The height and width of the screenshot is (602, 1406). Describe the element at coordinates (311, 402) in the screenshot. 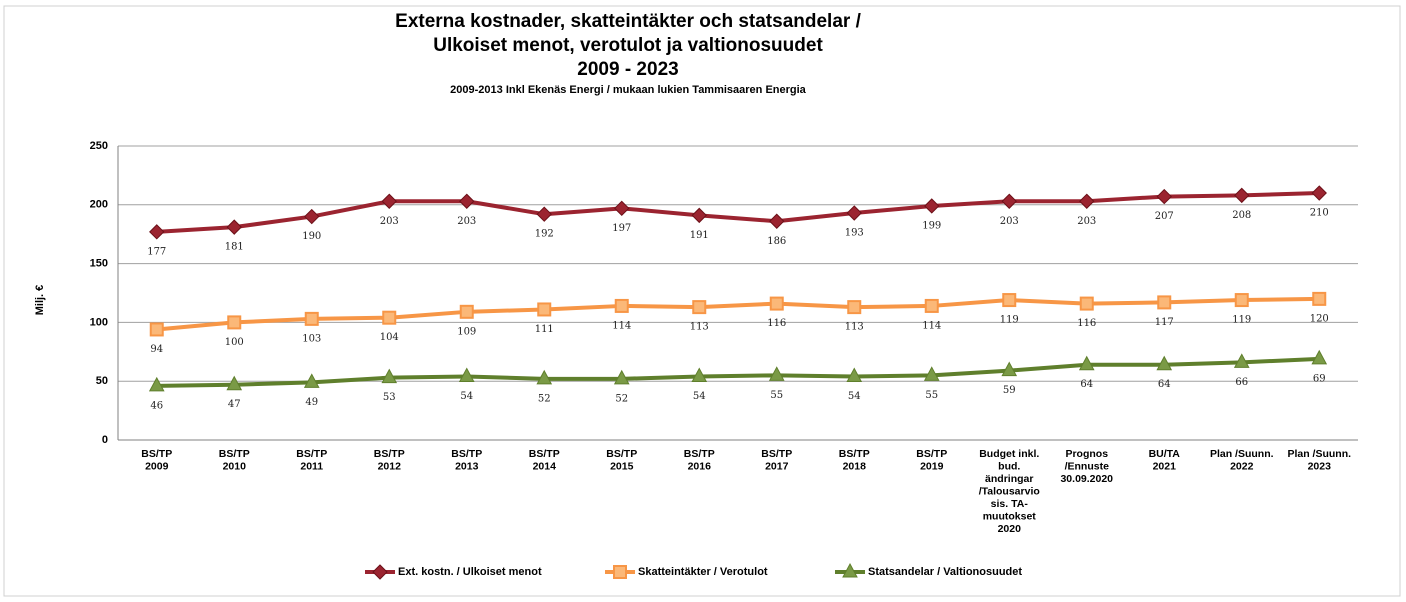

I see `data-label: 49` at that location.